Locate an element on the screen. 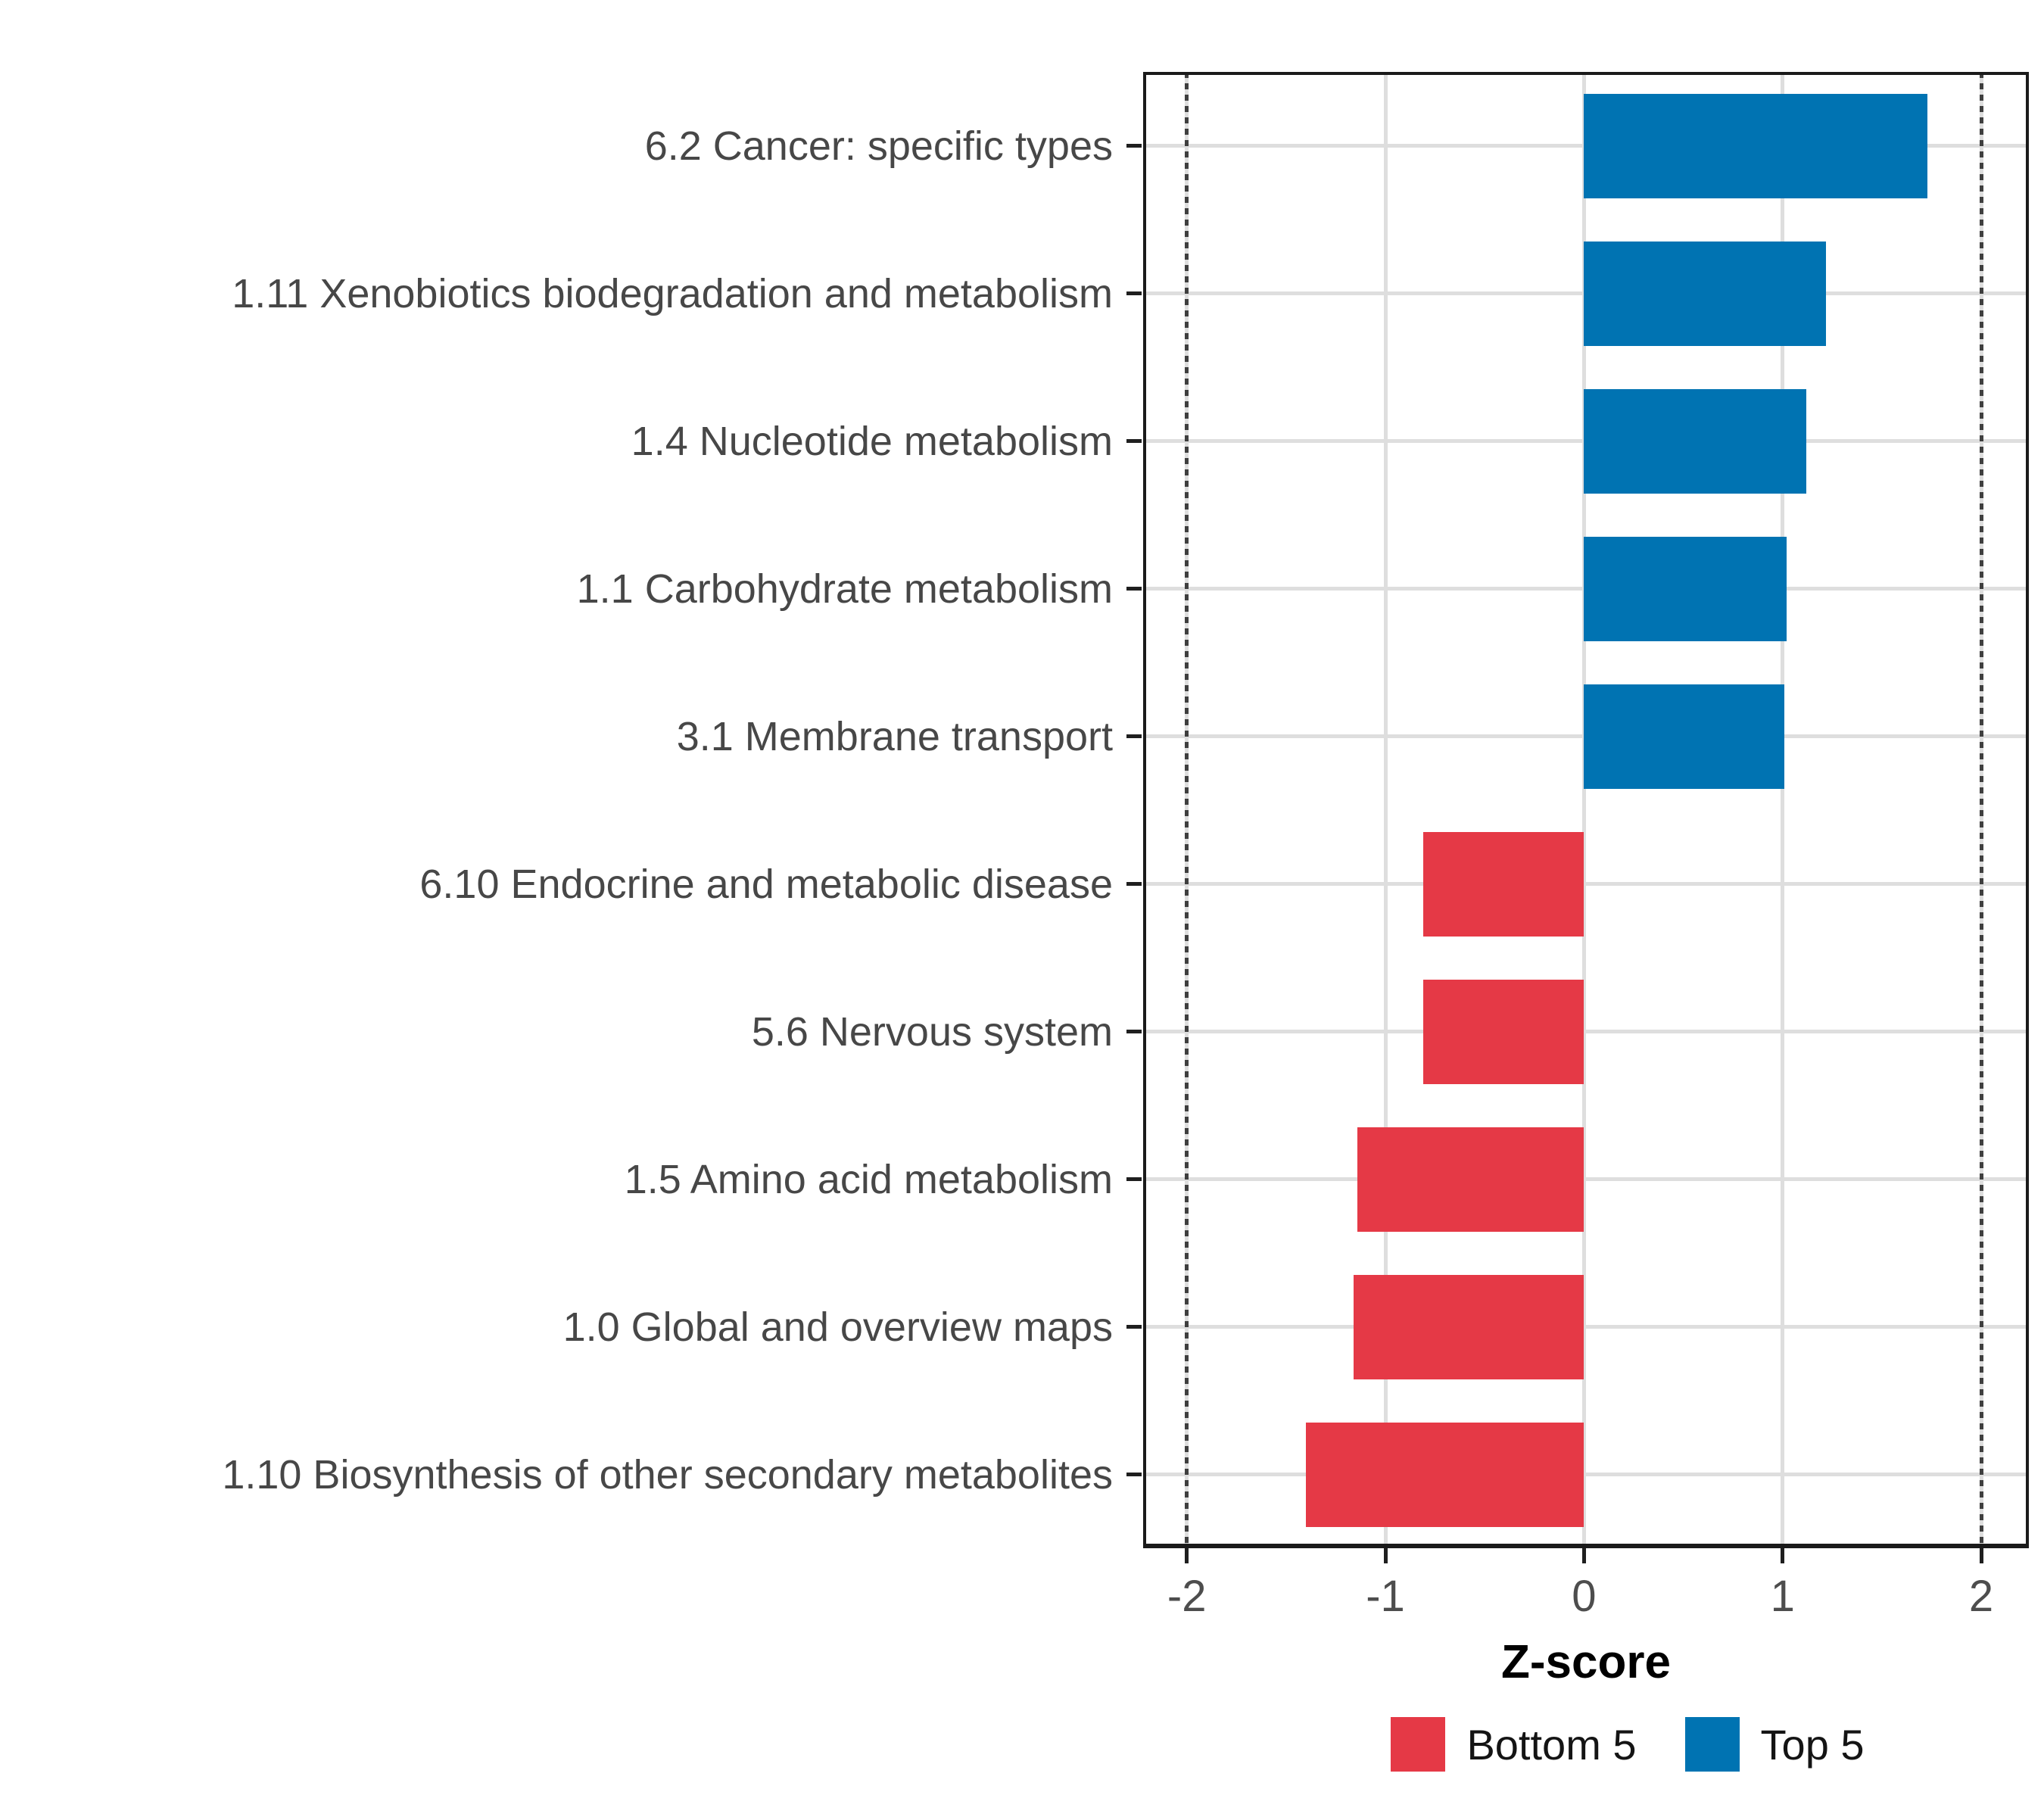 This screenshot has height=1817, width=2044. category-label: 1.1 Carbohydrate metabolism is located at coordinates (844, 589).